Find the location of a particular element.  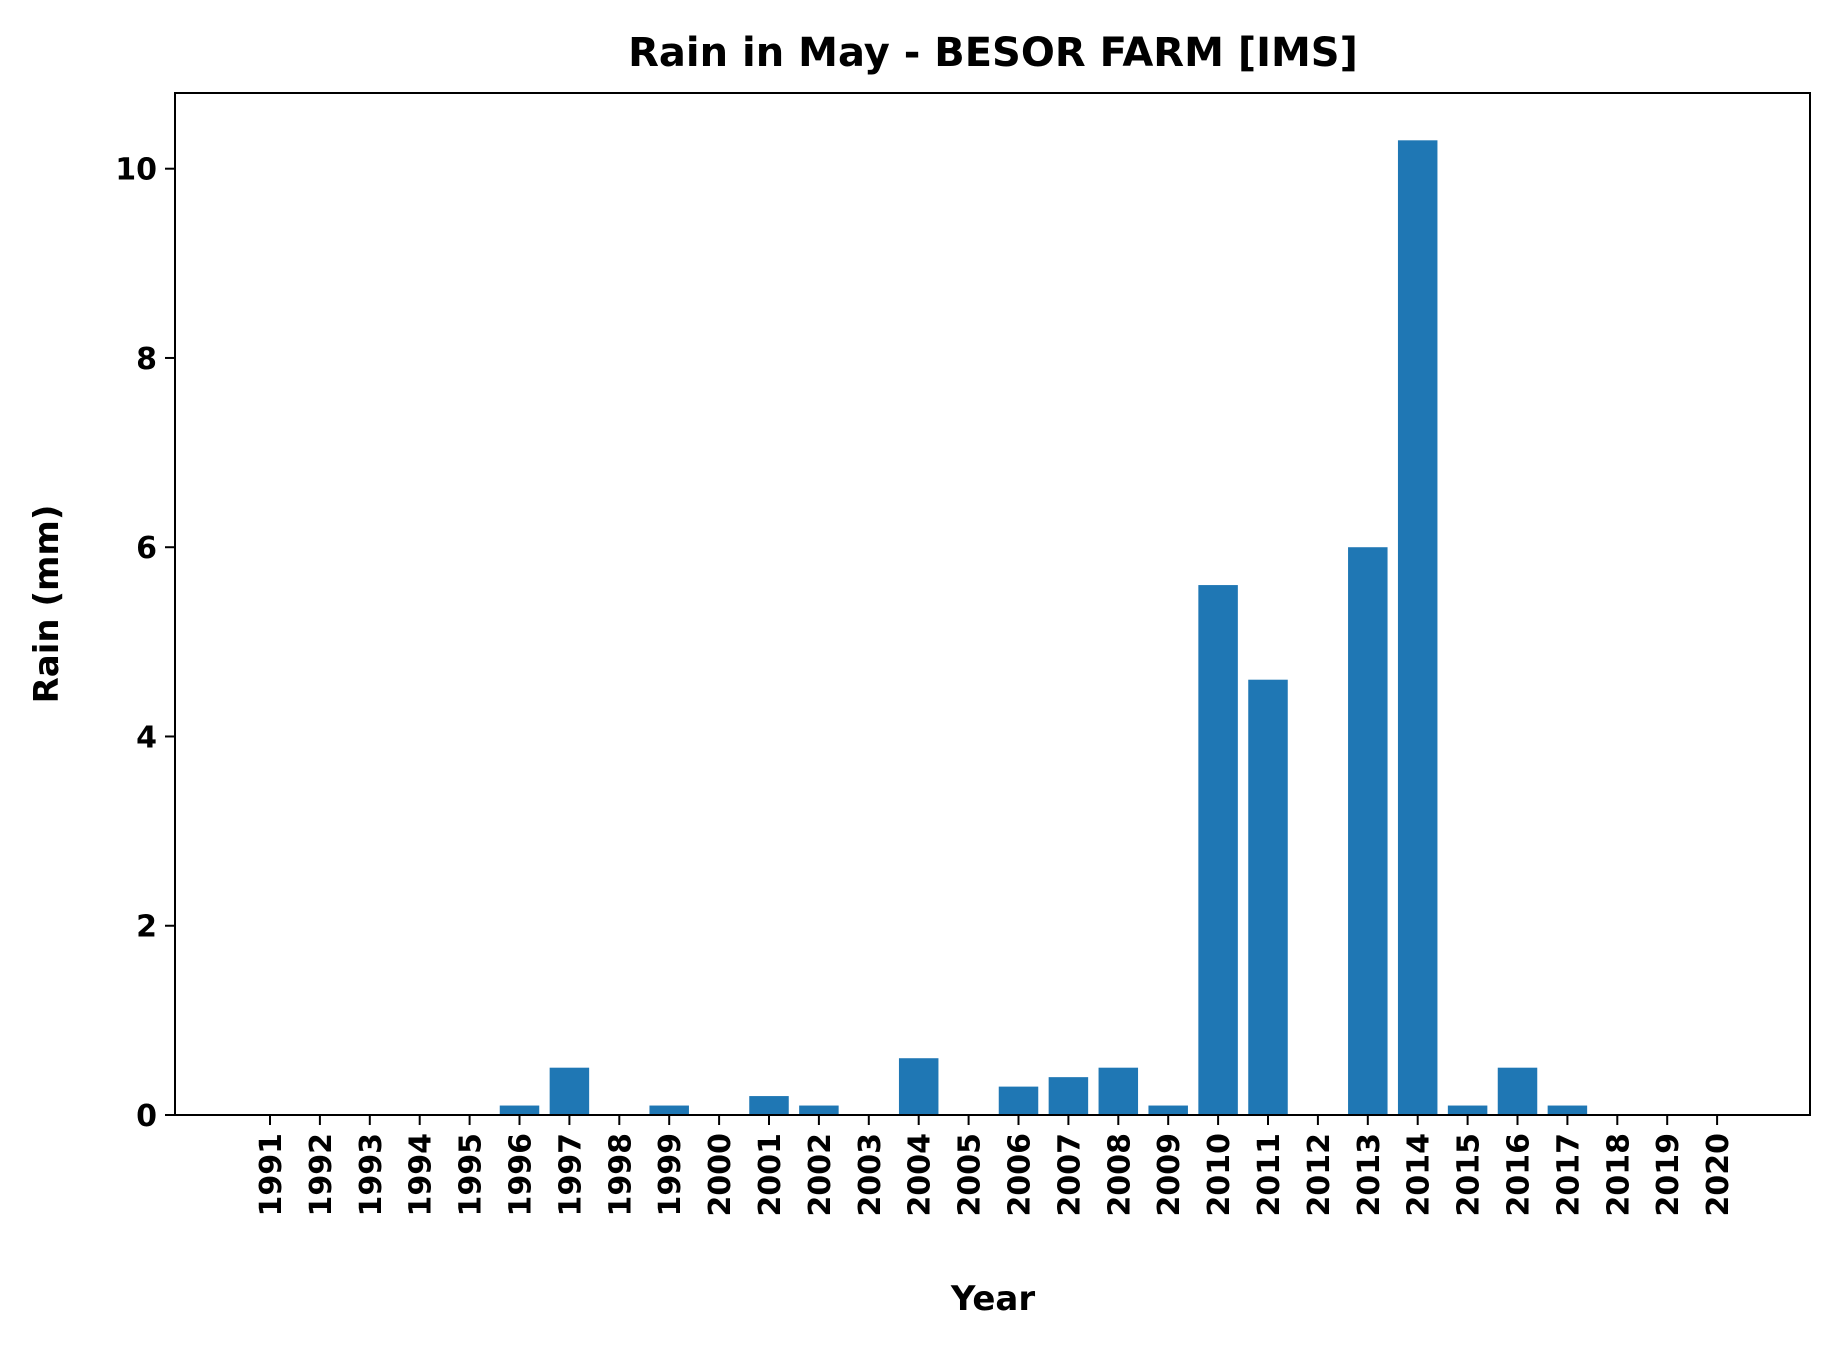

bar-1999 is located at coordinates (669, 1110).